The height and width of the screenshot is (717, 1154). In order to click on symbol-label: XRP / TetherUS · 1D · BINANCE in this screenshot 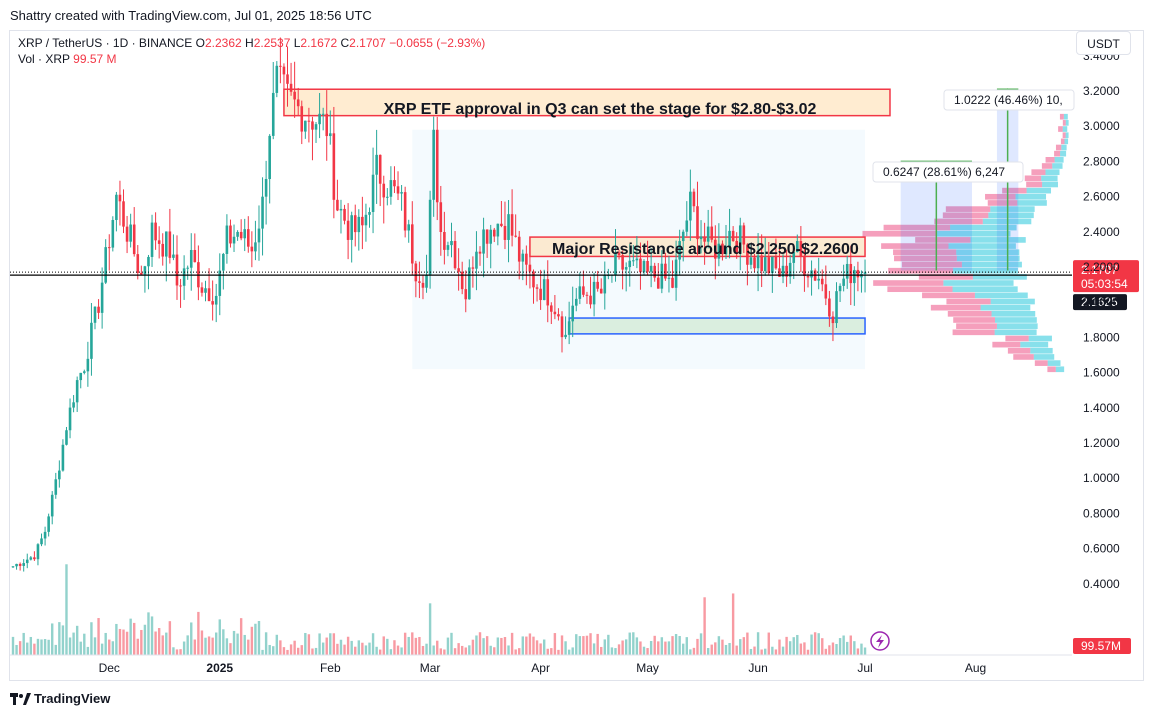, I will do `click(105, 43)`.